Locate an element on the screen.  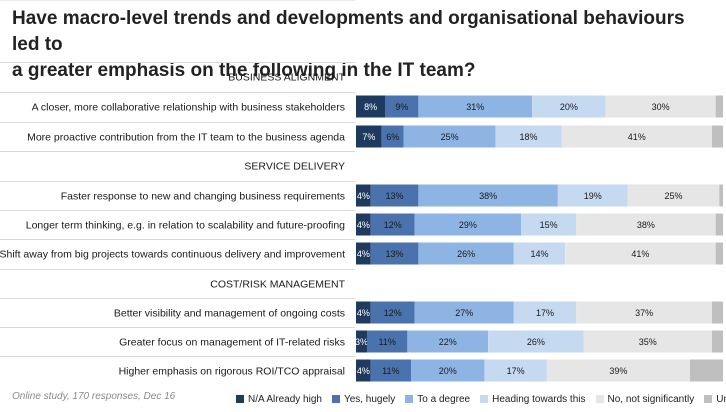
footnote: Online study, 170 responses, Dec 16 is located at coordinates (94, 396).